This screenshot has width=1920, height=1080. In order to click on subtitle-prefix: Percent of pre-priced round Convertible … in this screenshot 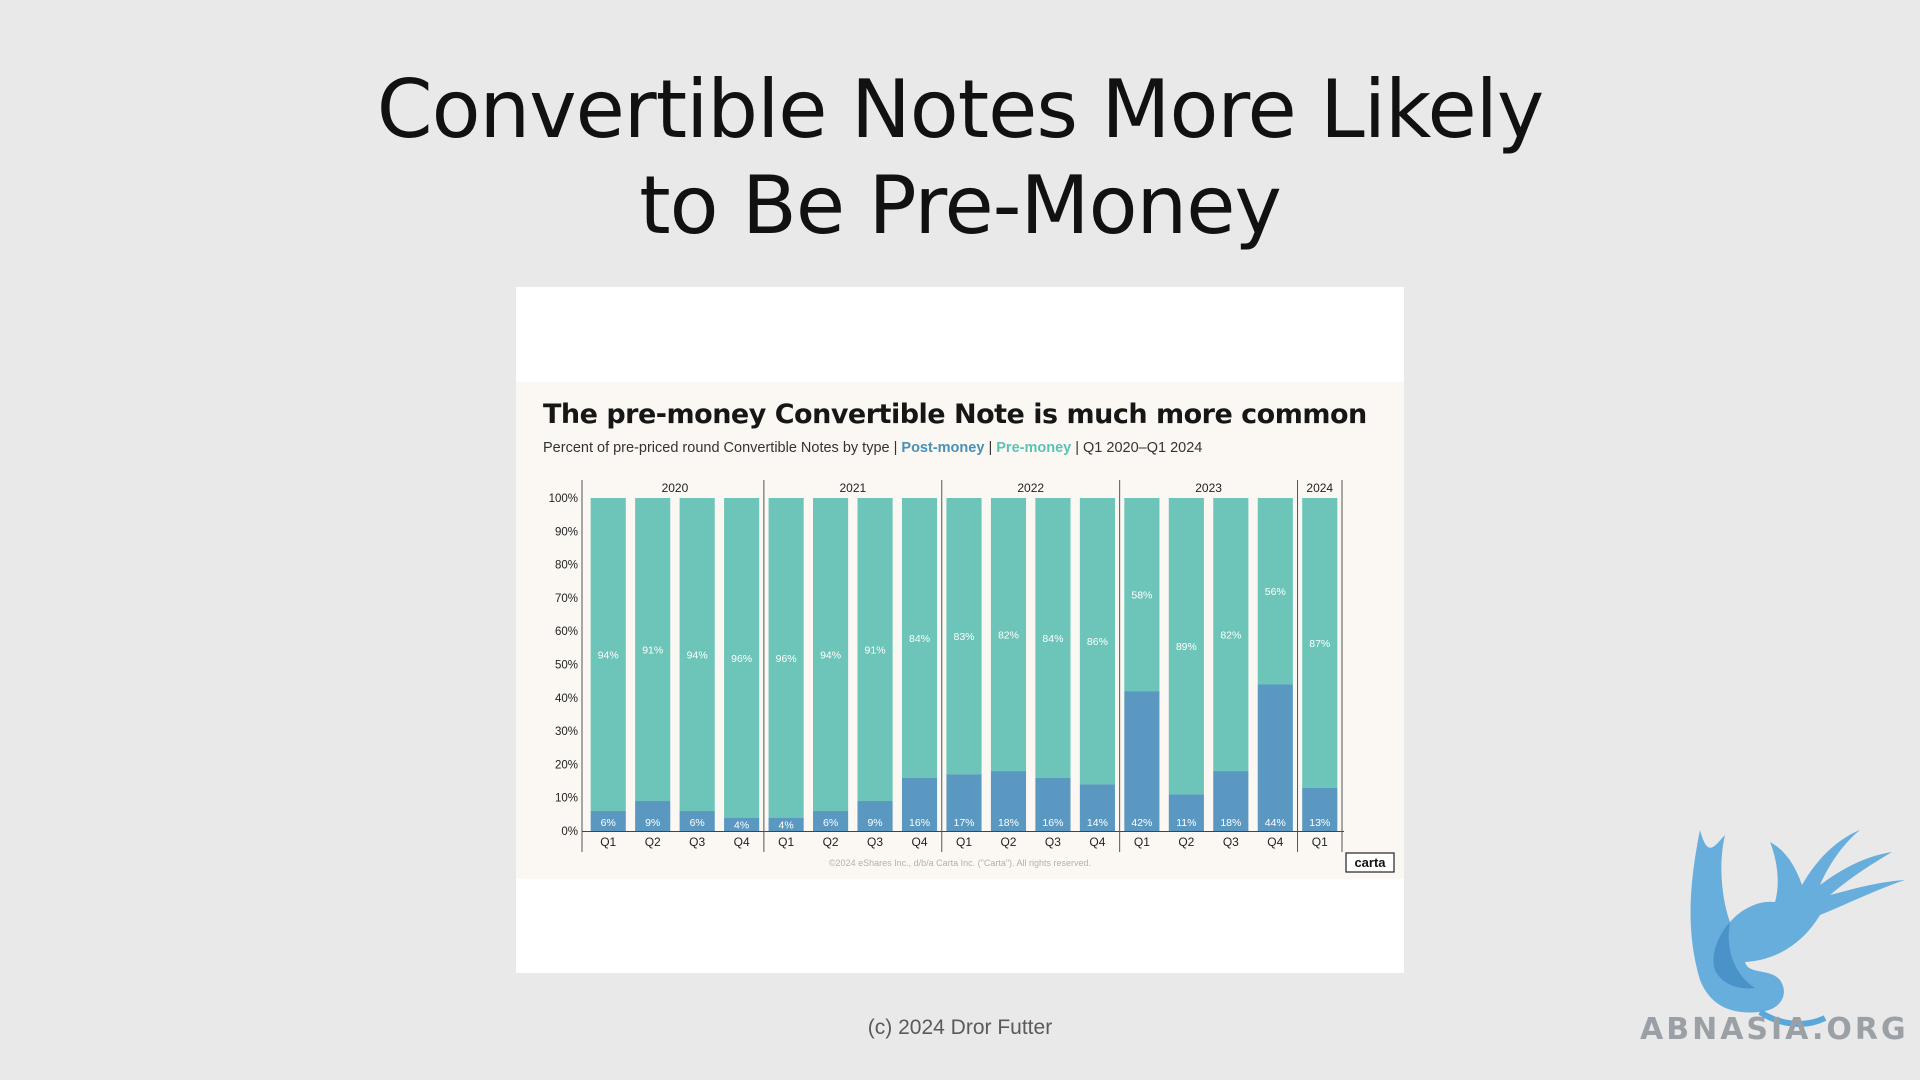, I will do `click(720, 448)`.